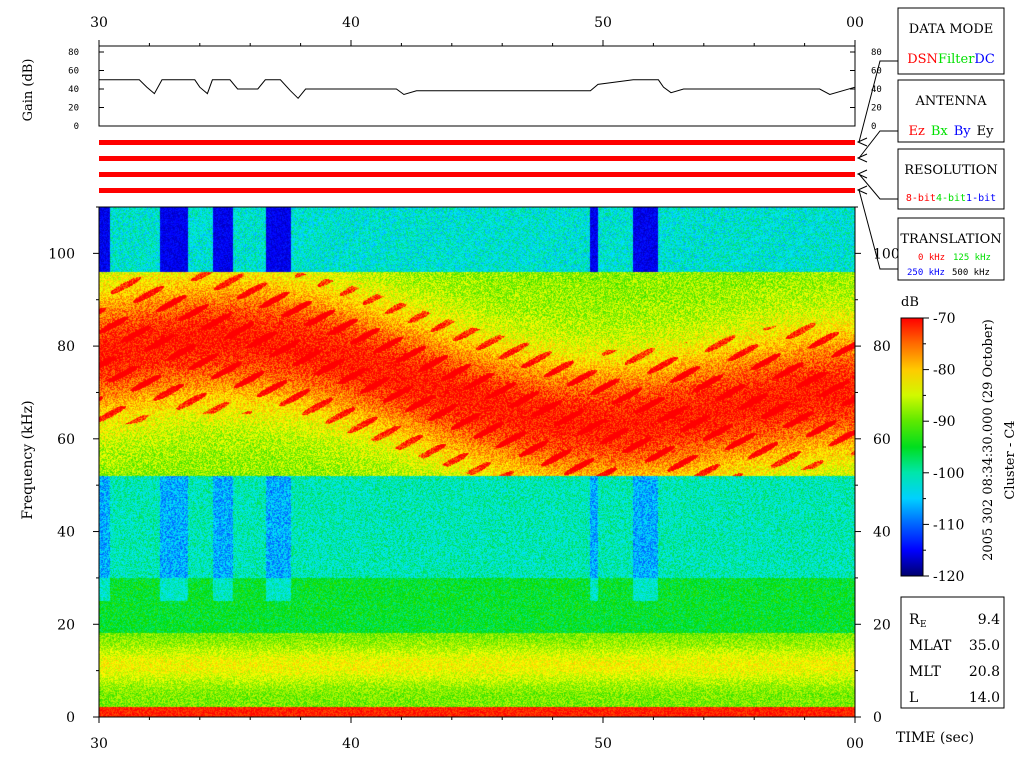 This screenshot has width=1024, height=768. Describe the element at coordinates (931, 258) in the screenshot. I see `legend-item: 0 kHz` at that location.